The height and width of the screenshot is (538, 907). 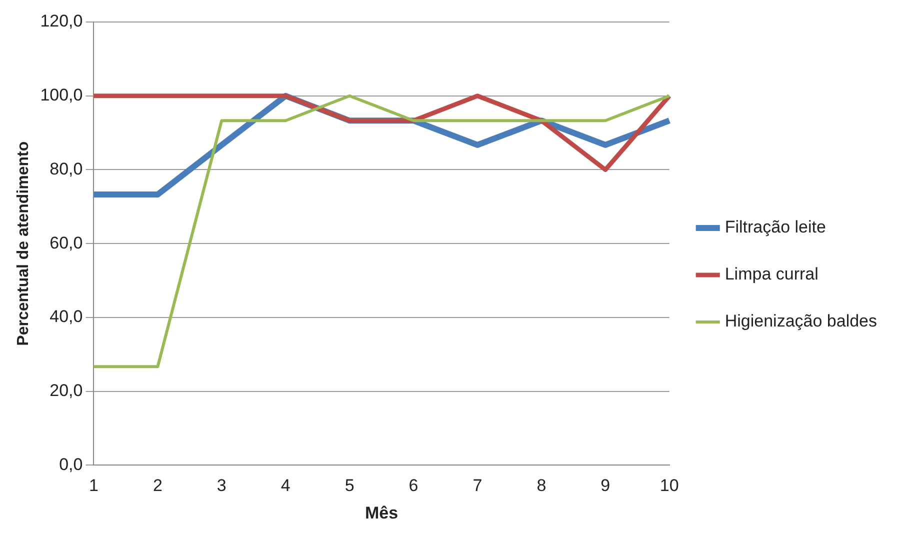 What do you see at coordinates (541, 486) in the screenshot?
I see `x-tick-label: 8` at bounding box center [541, 486].